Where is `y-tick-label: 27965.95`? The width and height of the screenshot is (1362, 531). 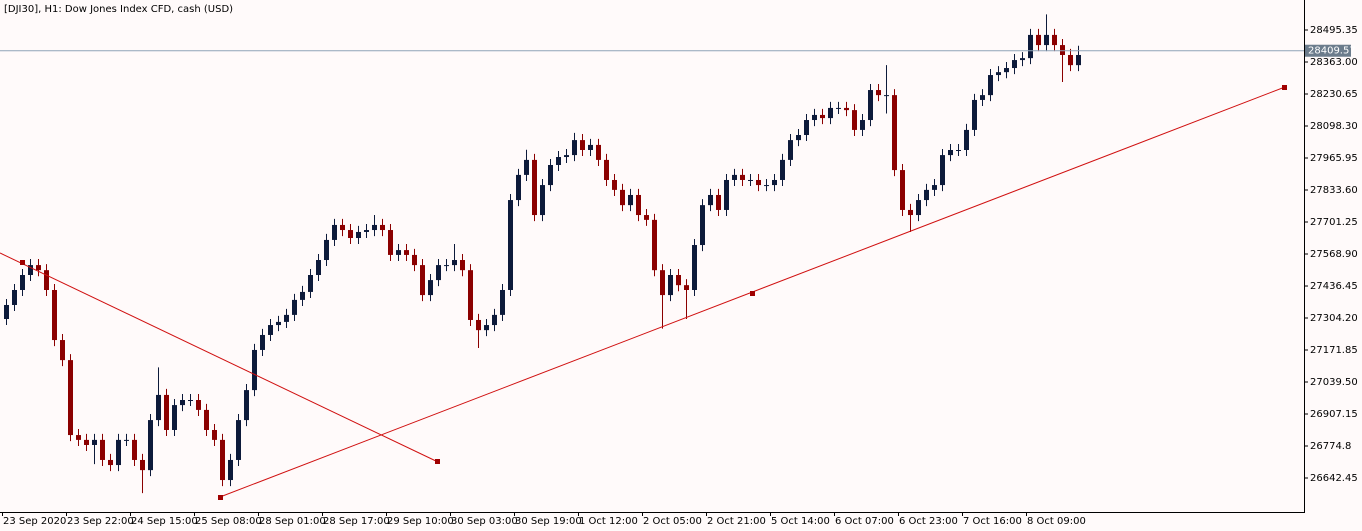 y-tick-label: 27965.95 is located at coordinates (1334, 158).